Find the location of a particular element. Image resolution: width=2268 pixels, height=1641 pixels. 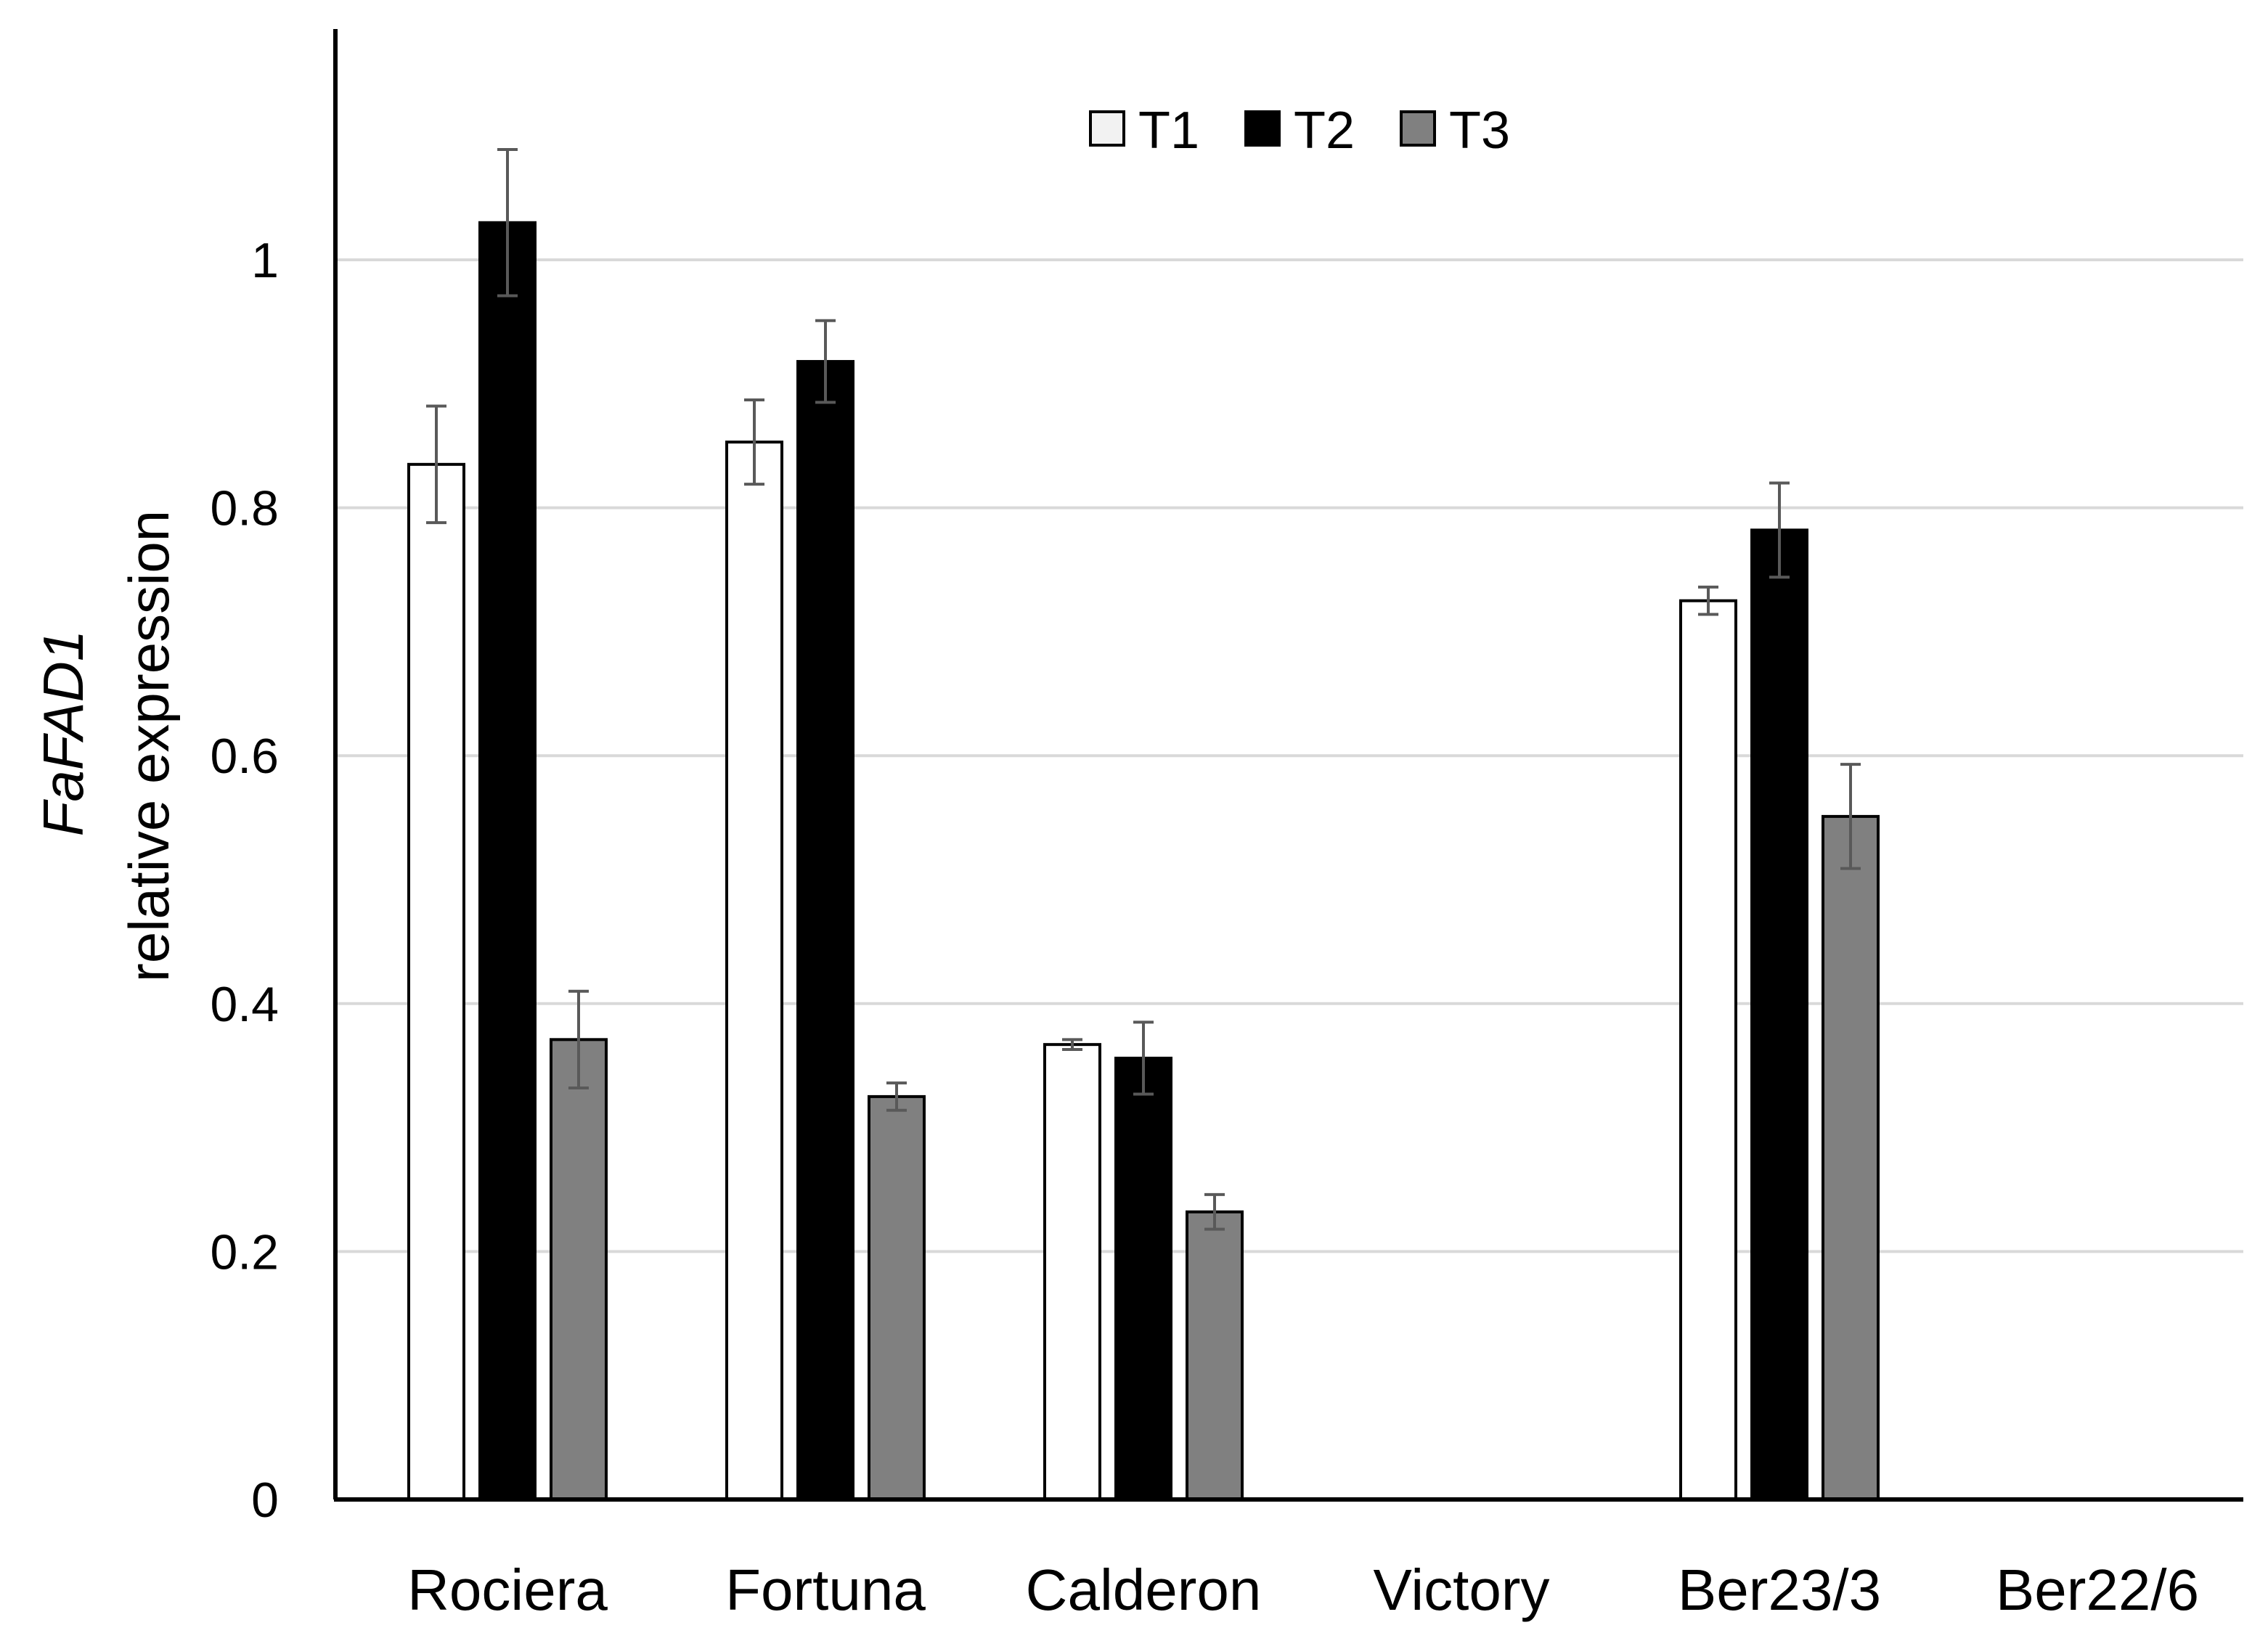

bar-t3-fortuna is located at coordinates (897, 1297).